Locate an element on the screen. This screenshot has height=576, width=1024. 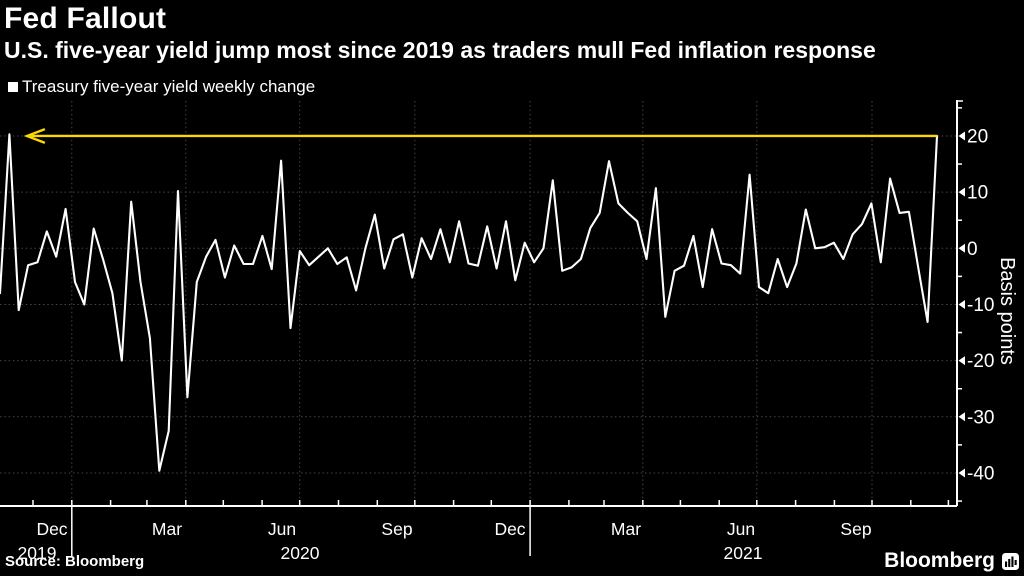
bloomberg-brand: Bloomberg is located at coordinates (951, 561).